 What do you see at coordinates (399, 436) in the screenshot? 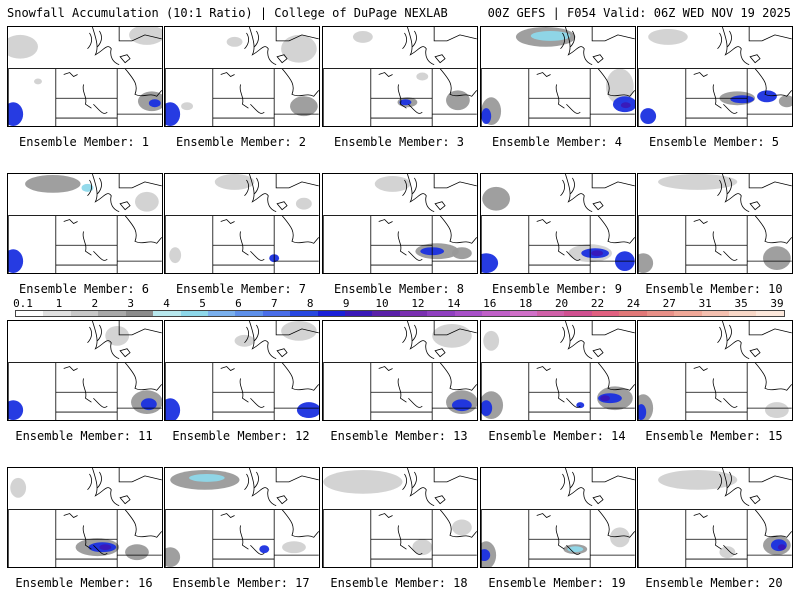
I see `member-label: Ensemble Member: 13` at bounding box center [399, 436].